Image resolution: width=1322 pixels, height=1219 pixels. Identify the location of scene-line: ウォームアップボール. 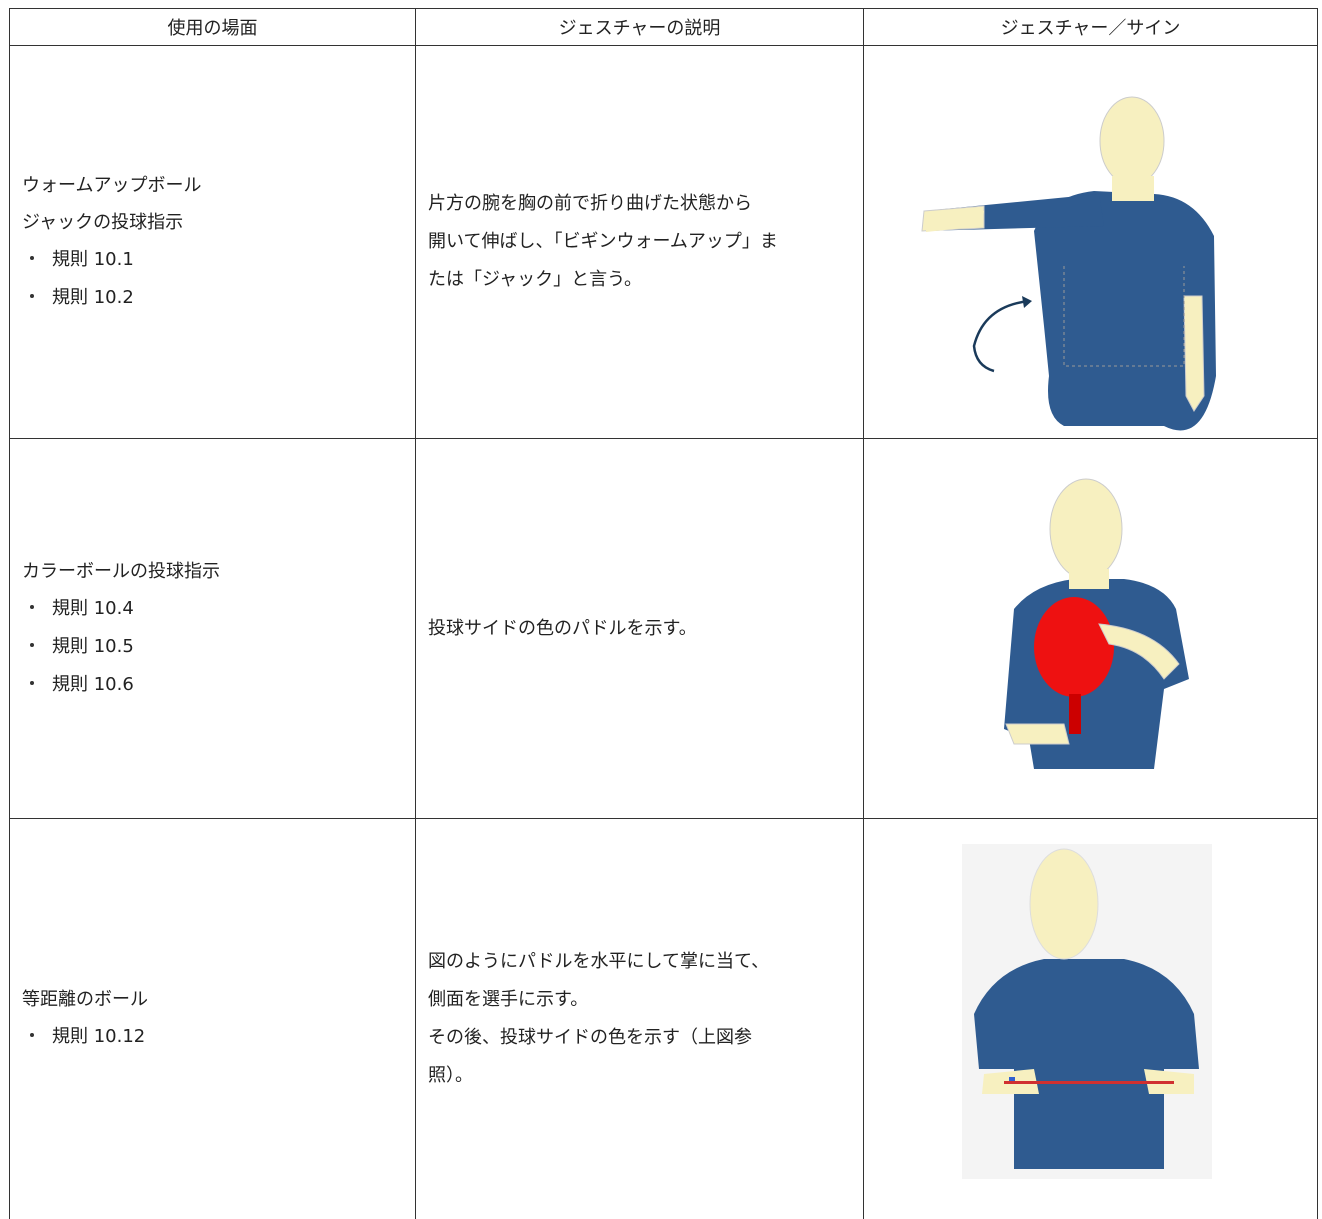
(112, 185).